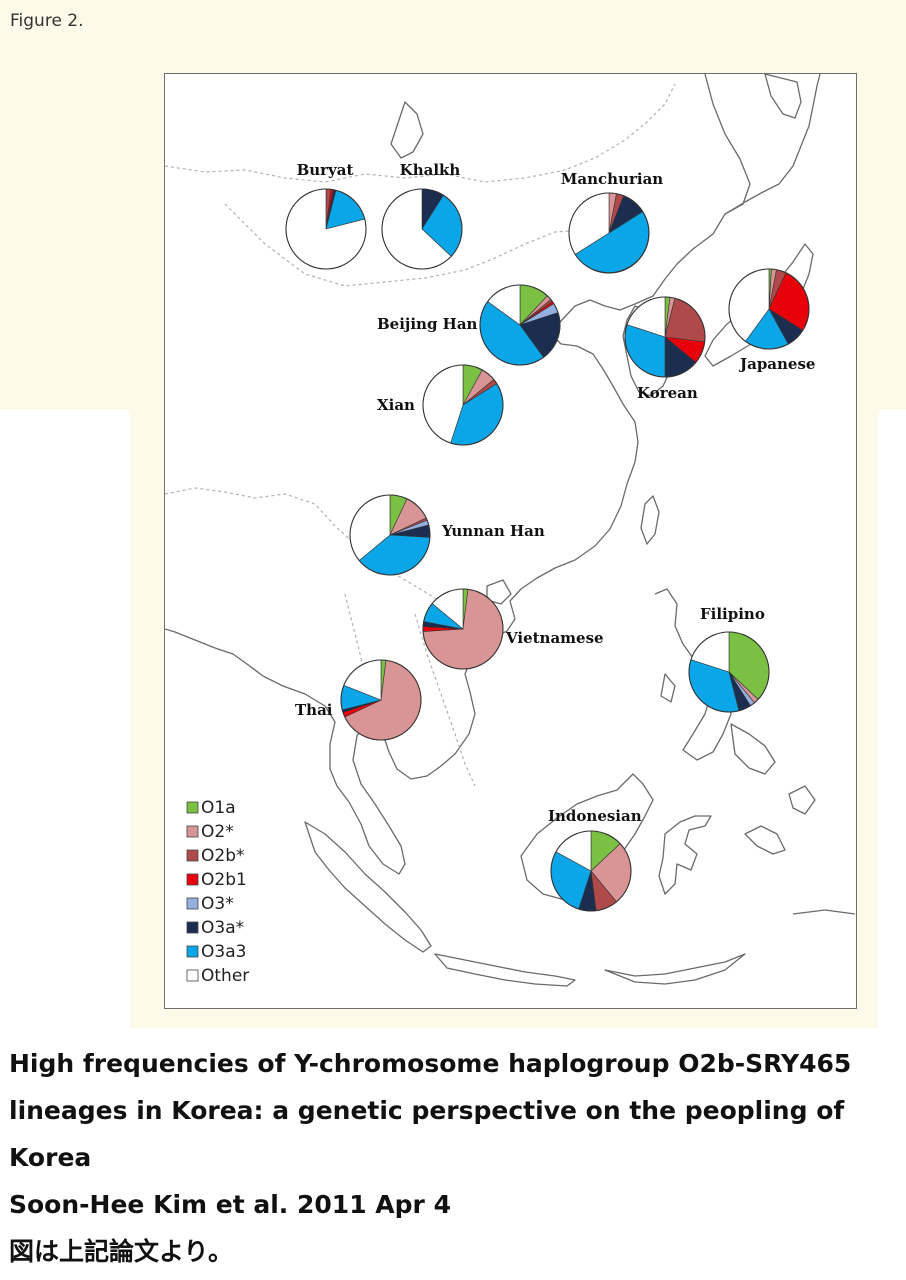 The height and width of the screenshot is (1280, 906). What do you see at coordinates (192, 831) in the screenshot?
I see `legend-swatch-o2s` at bounding box center [192, 831].